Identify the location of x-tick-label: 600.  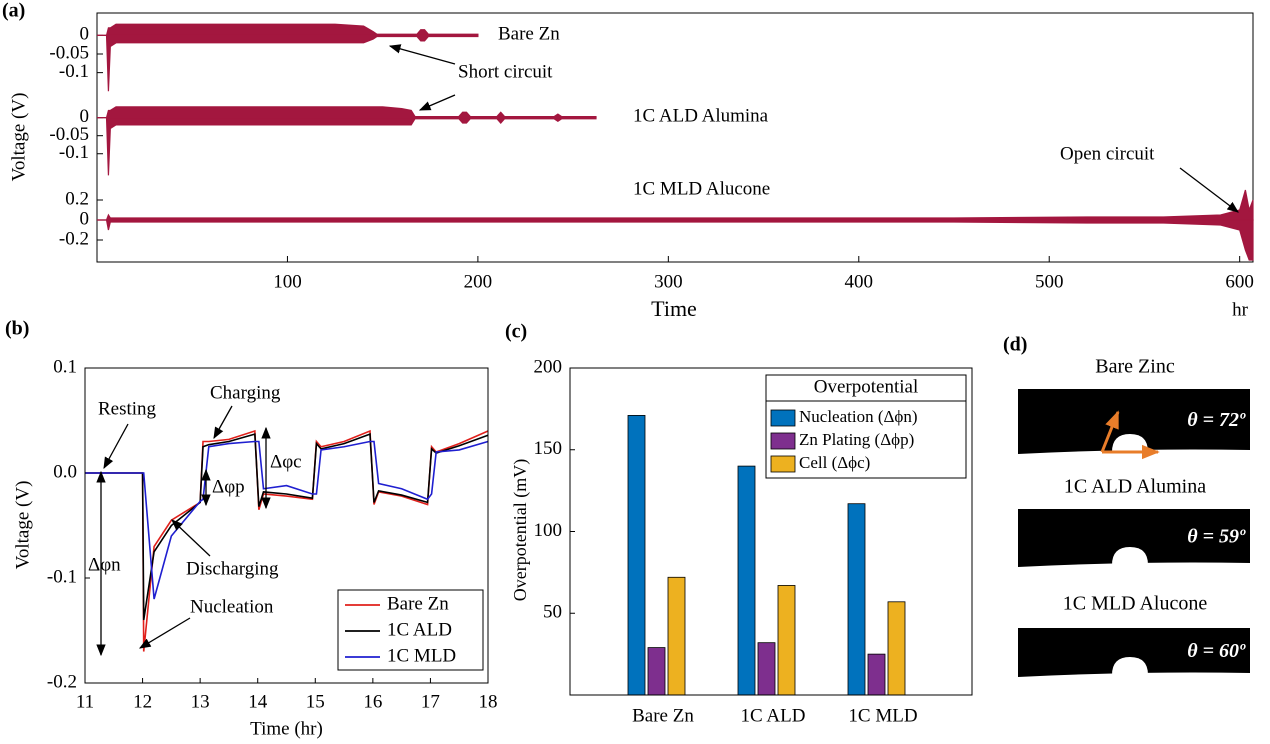
(1239, 281).